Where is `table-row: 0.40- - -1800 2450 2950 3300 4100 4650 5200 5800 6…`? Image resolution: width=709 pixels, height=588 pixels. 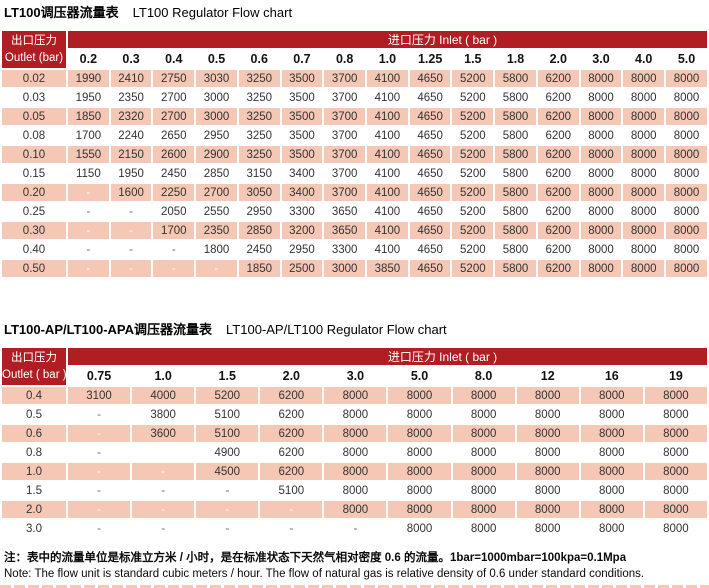
table-row: 0.40- - -1800 2450 2950 3300 4100 4650 5200 5800 6… is located at coordinates (354, 249).